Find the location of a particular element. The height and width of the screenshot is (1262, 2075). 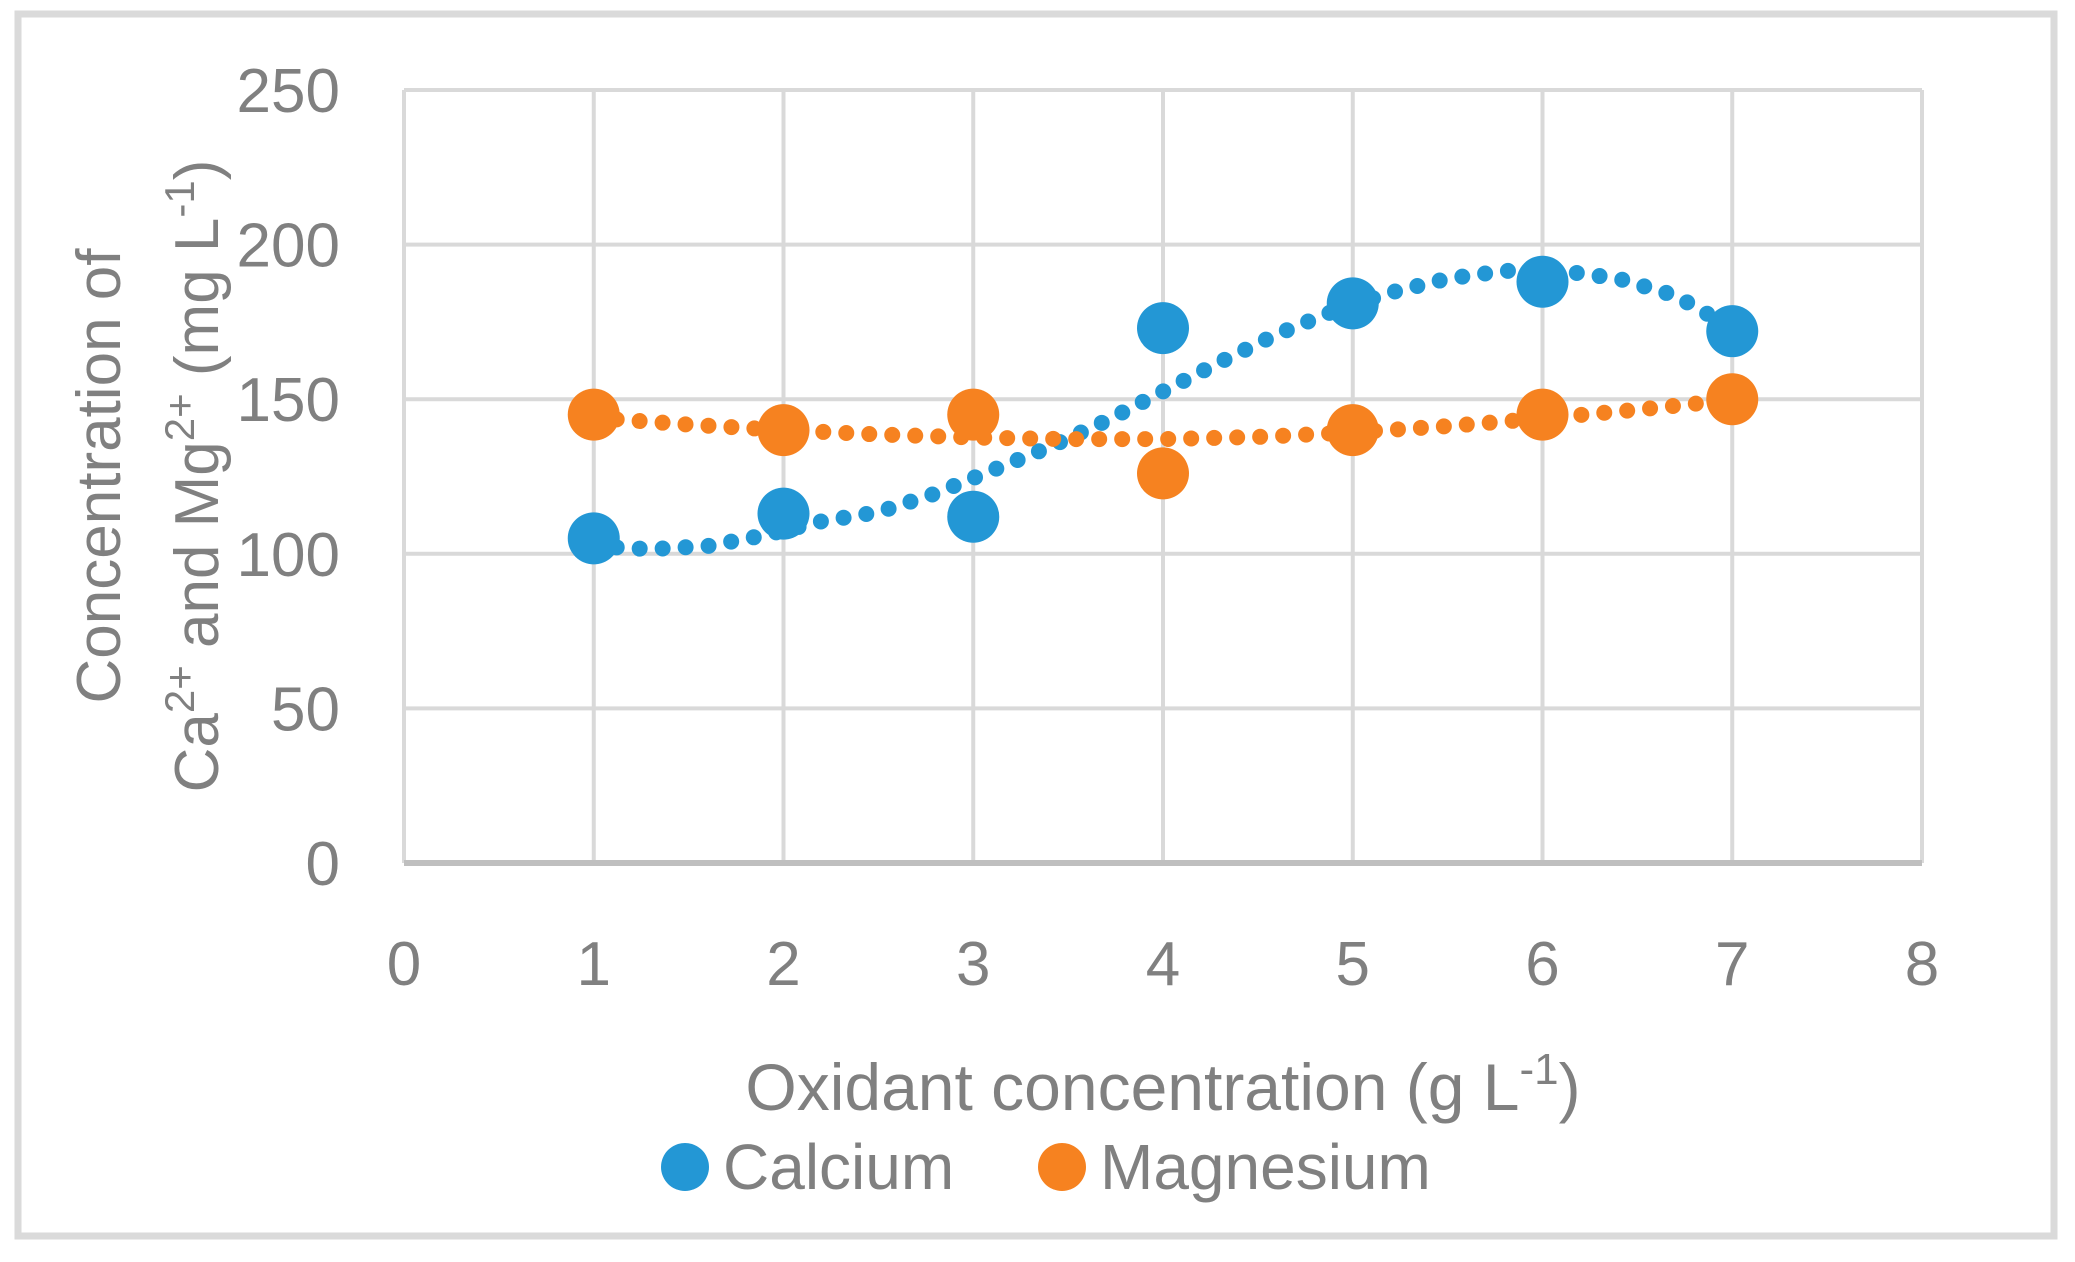

y-tick-label: 250 is located at coordinates (288, 91).